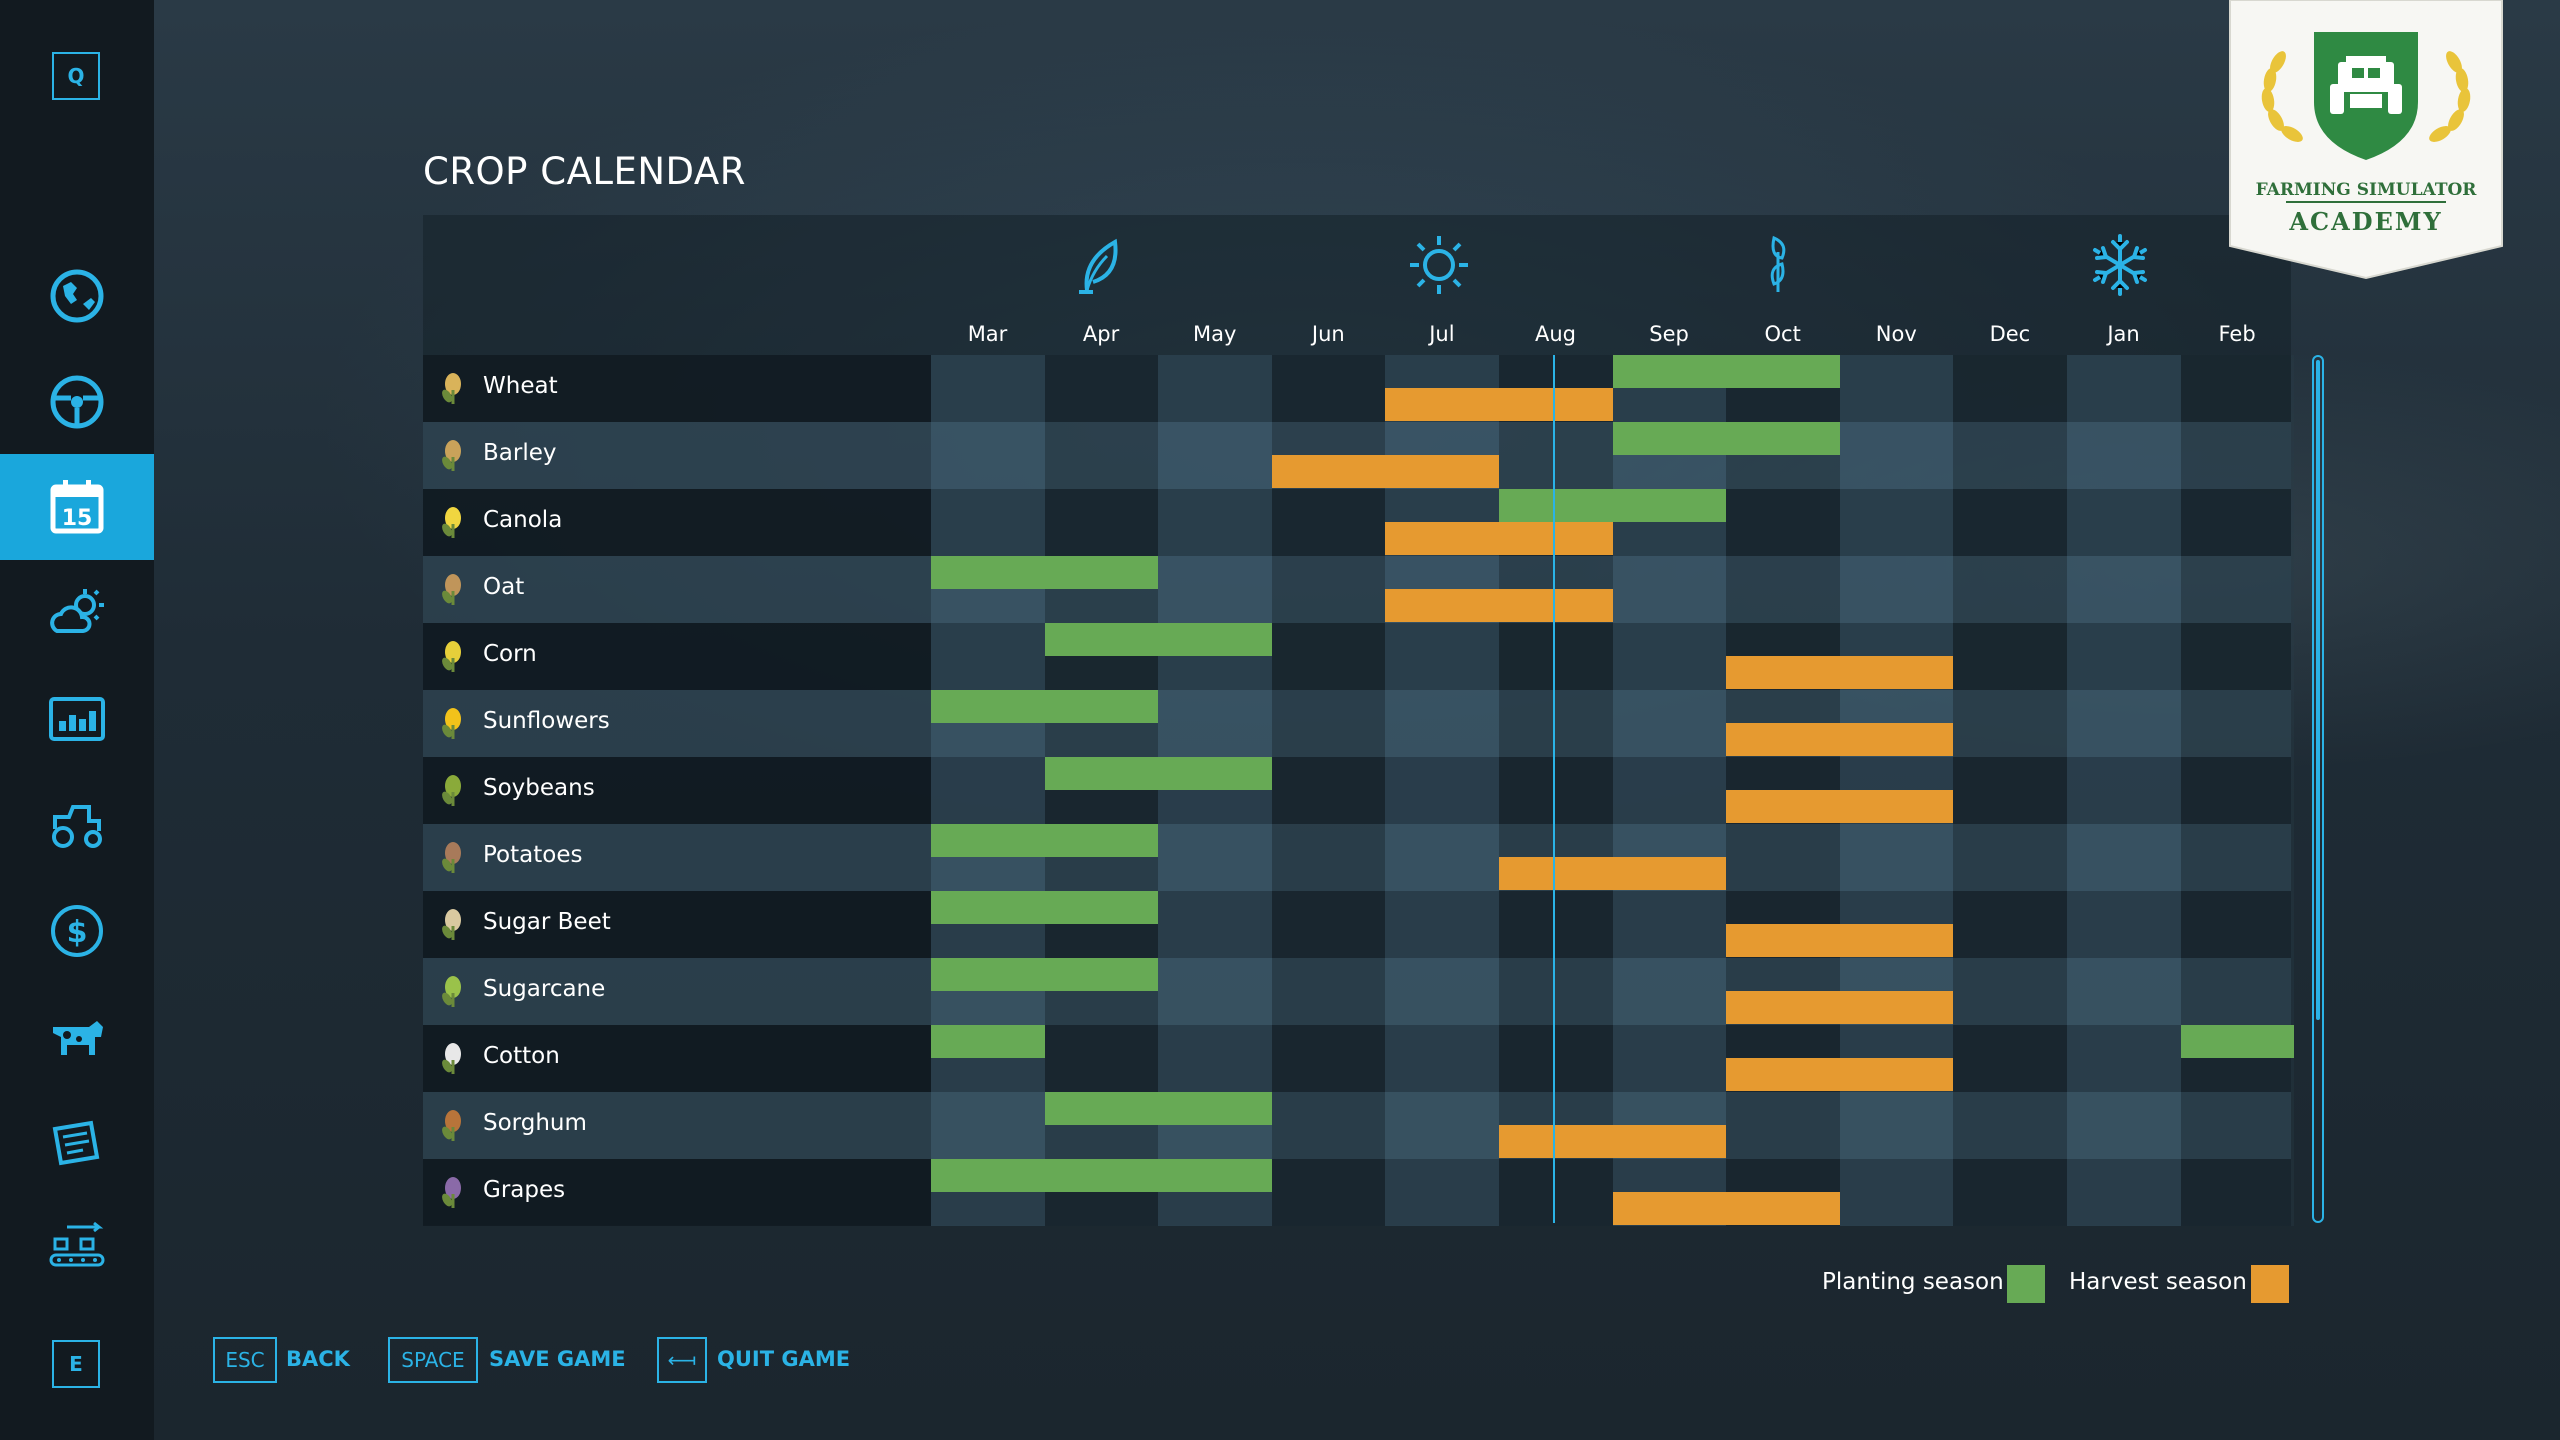 This screenshot has width=2560, height=1440. I want to click on sidebar-item-statistics, so click(77, 719).